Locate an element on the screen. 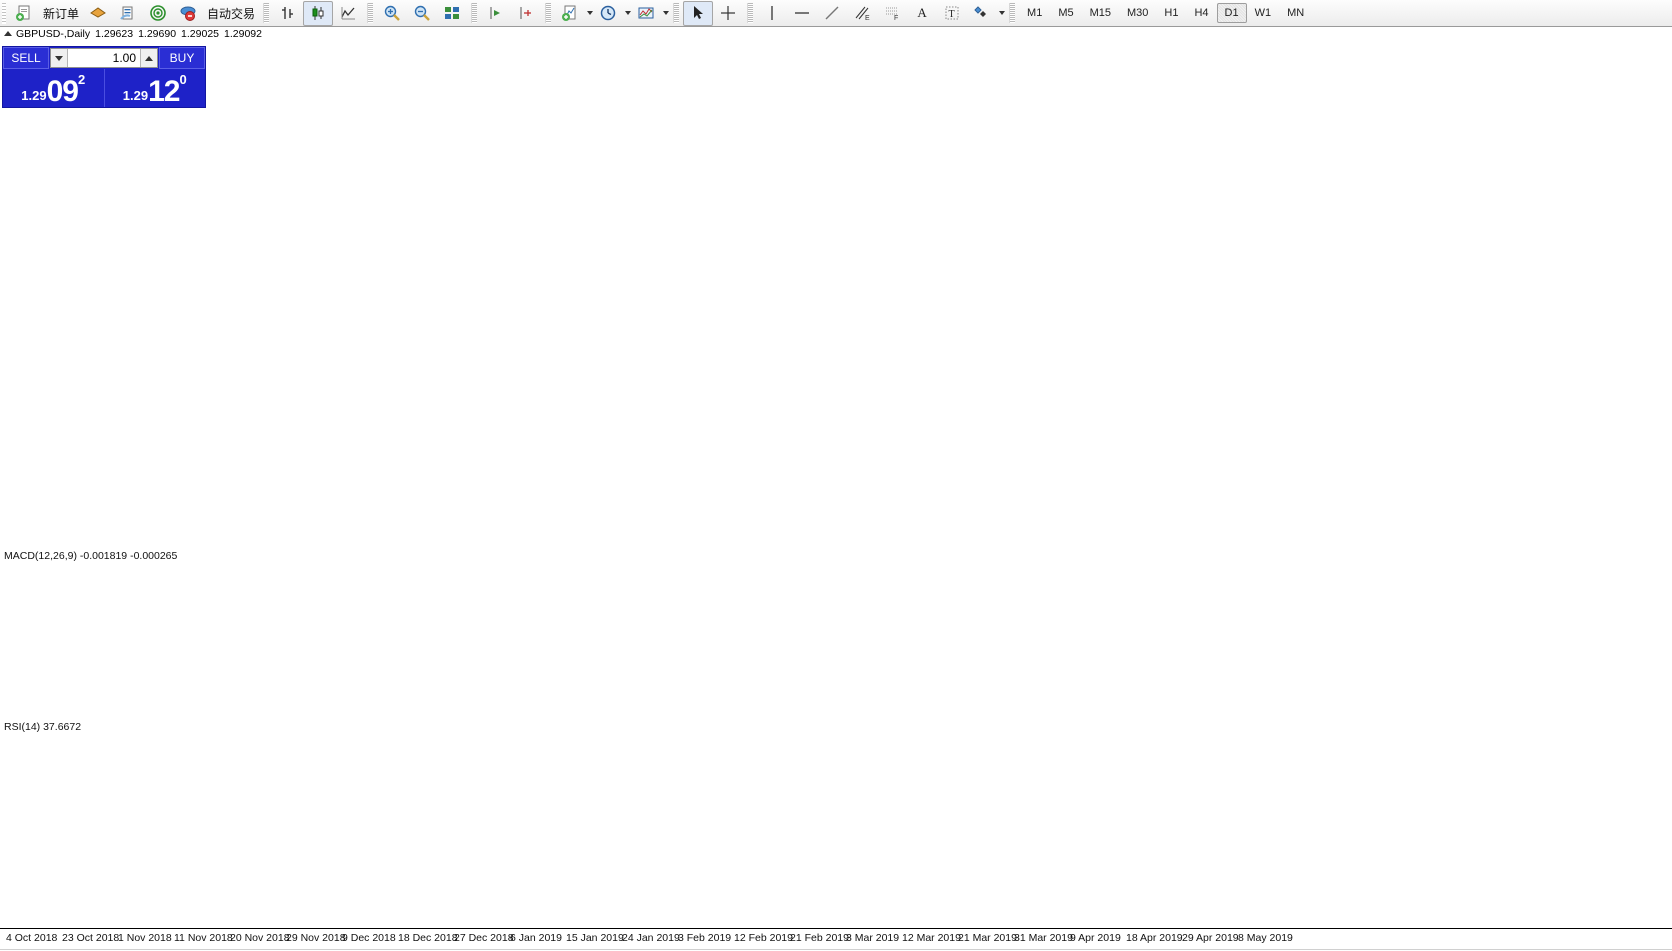 The width and height of the screenshot is (1672, 951). main-toolbar: 新订单 自动交易 is located at coordinates (836, 13).